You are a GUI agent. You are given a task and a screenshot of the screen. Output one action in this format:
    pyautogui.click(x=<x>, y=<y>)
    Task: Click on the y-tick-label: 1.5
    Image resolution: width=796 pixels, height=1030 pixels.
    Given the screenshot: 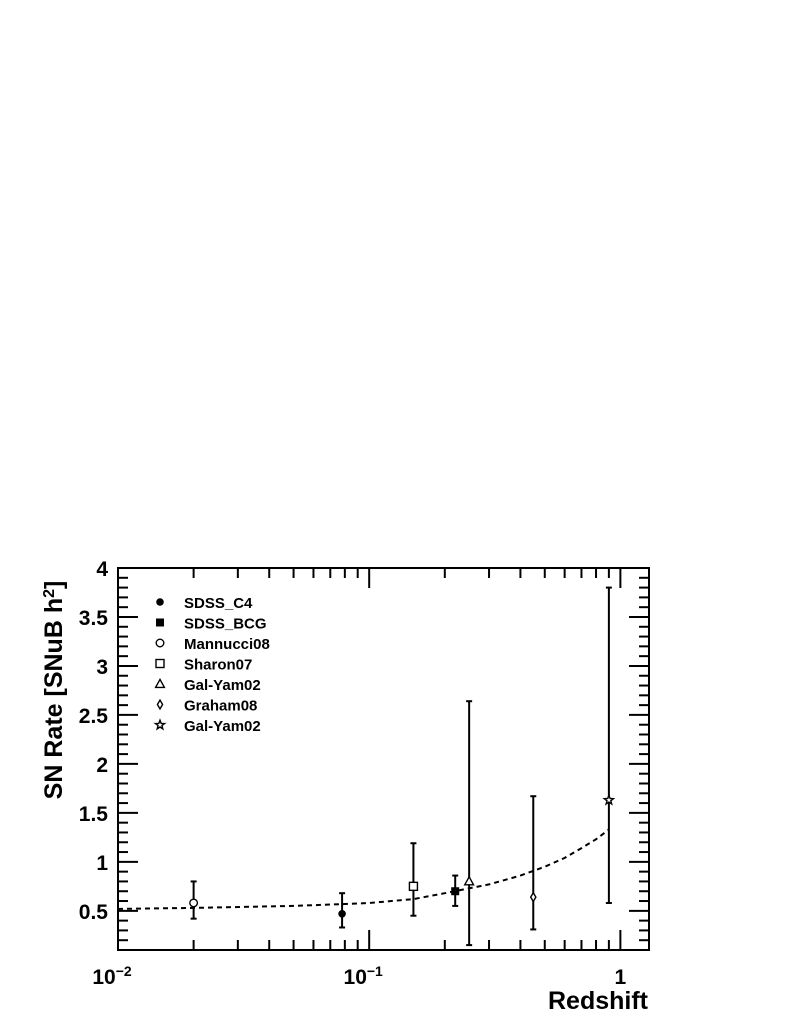 What is the action you would take?
    pyautogui.click(x=94, y=814)
    